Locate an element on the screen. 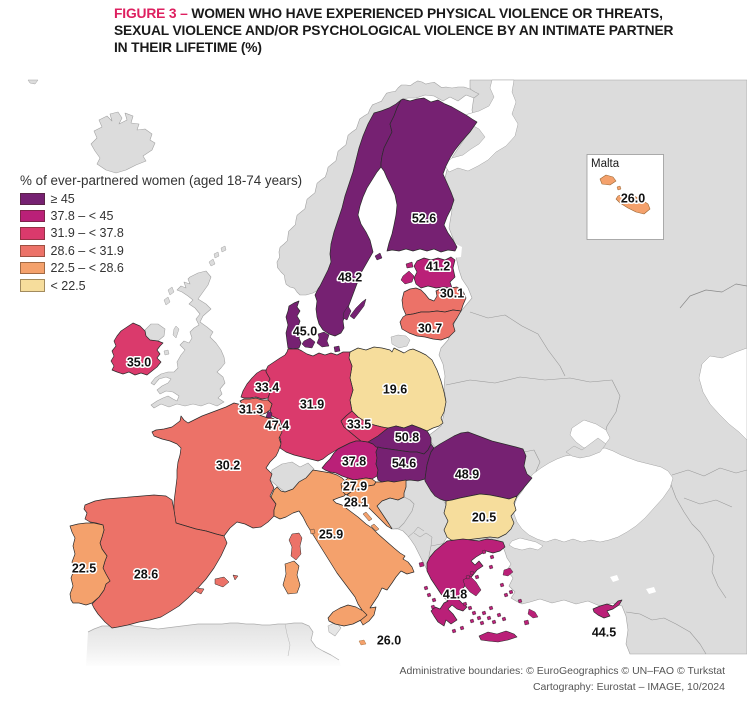 The width and height of the screenshot is (747, 703). svg-text: 30.2 is located at coordinates (228, 466).